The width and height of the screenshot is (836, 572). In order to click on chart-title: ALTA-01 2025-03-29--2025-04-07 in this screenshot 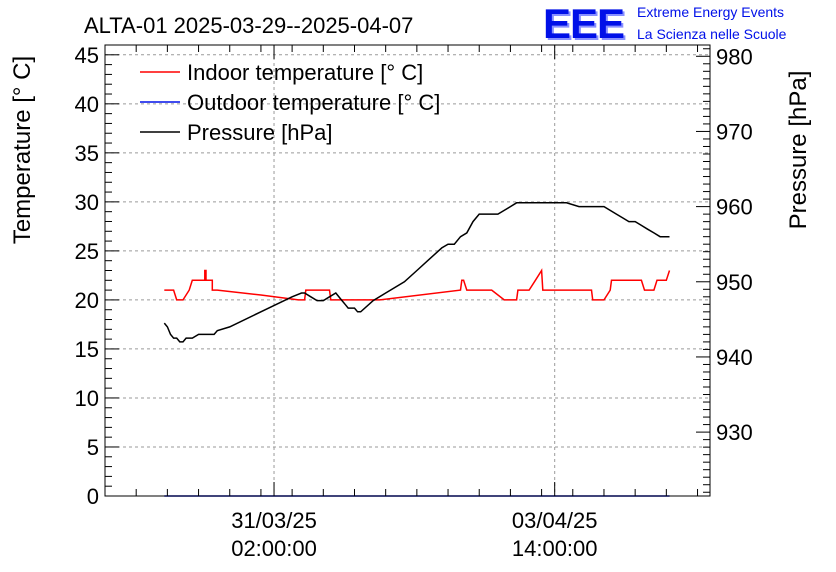, I will do `click(248, 25)`.